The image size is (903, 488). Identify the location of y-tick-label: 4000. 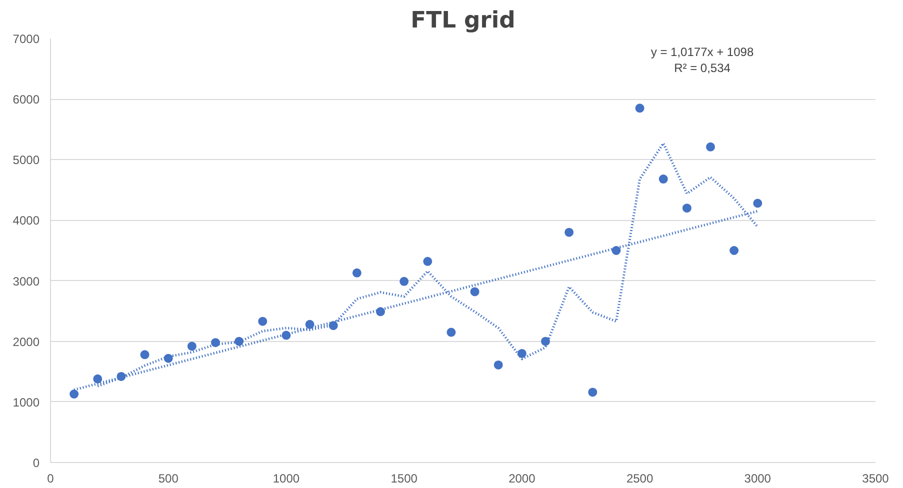
(26, 221).